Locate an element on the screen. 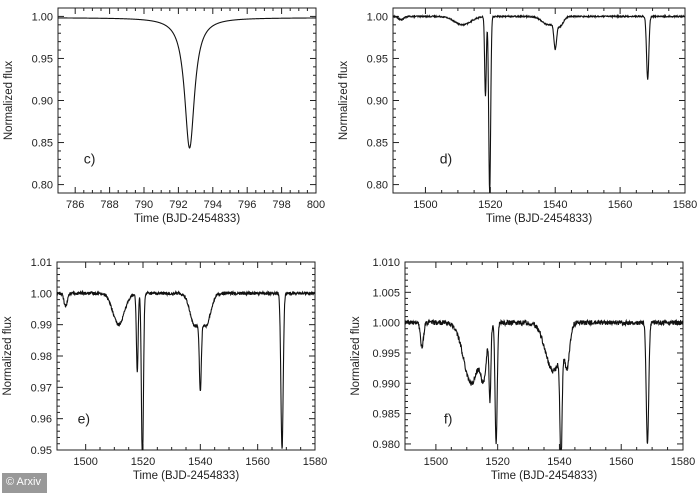  x-tick-label: 798 is located at coordinates (281, 205).